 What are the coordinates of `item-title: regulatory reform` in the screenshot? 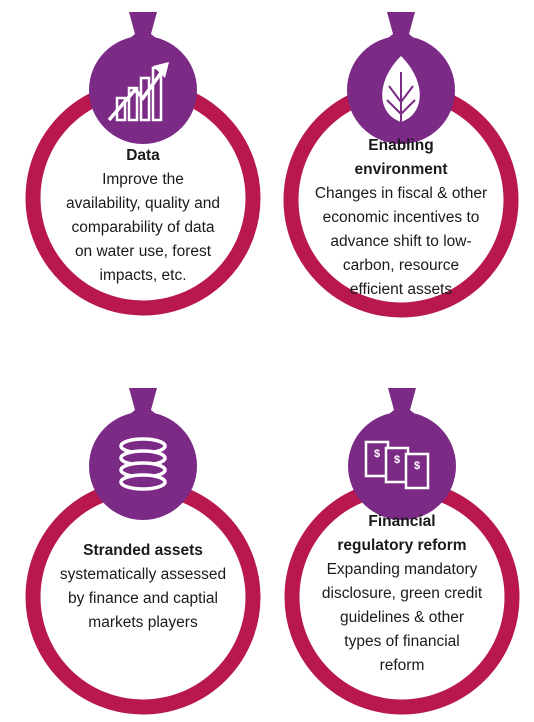 It's located at (401, 545).